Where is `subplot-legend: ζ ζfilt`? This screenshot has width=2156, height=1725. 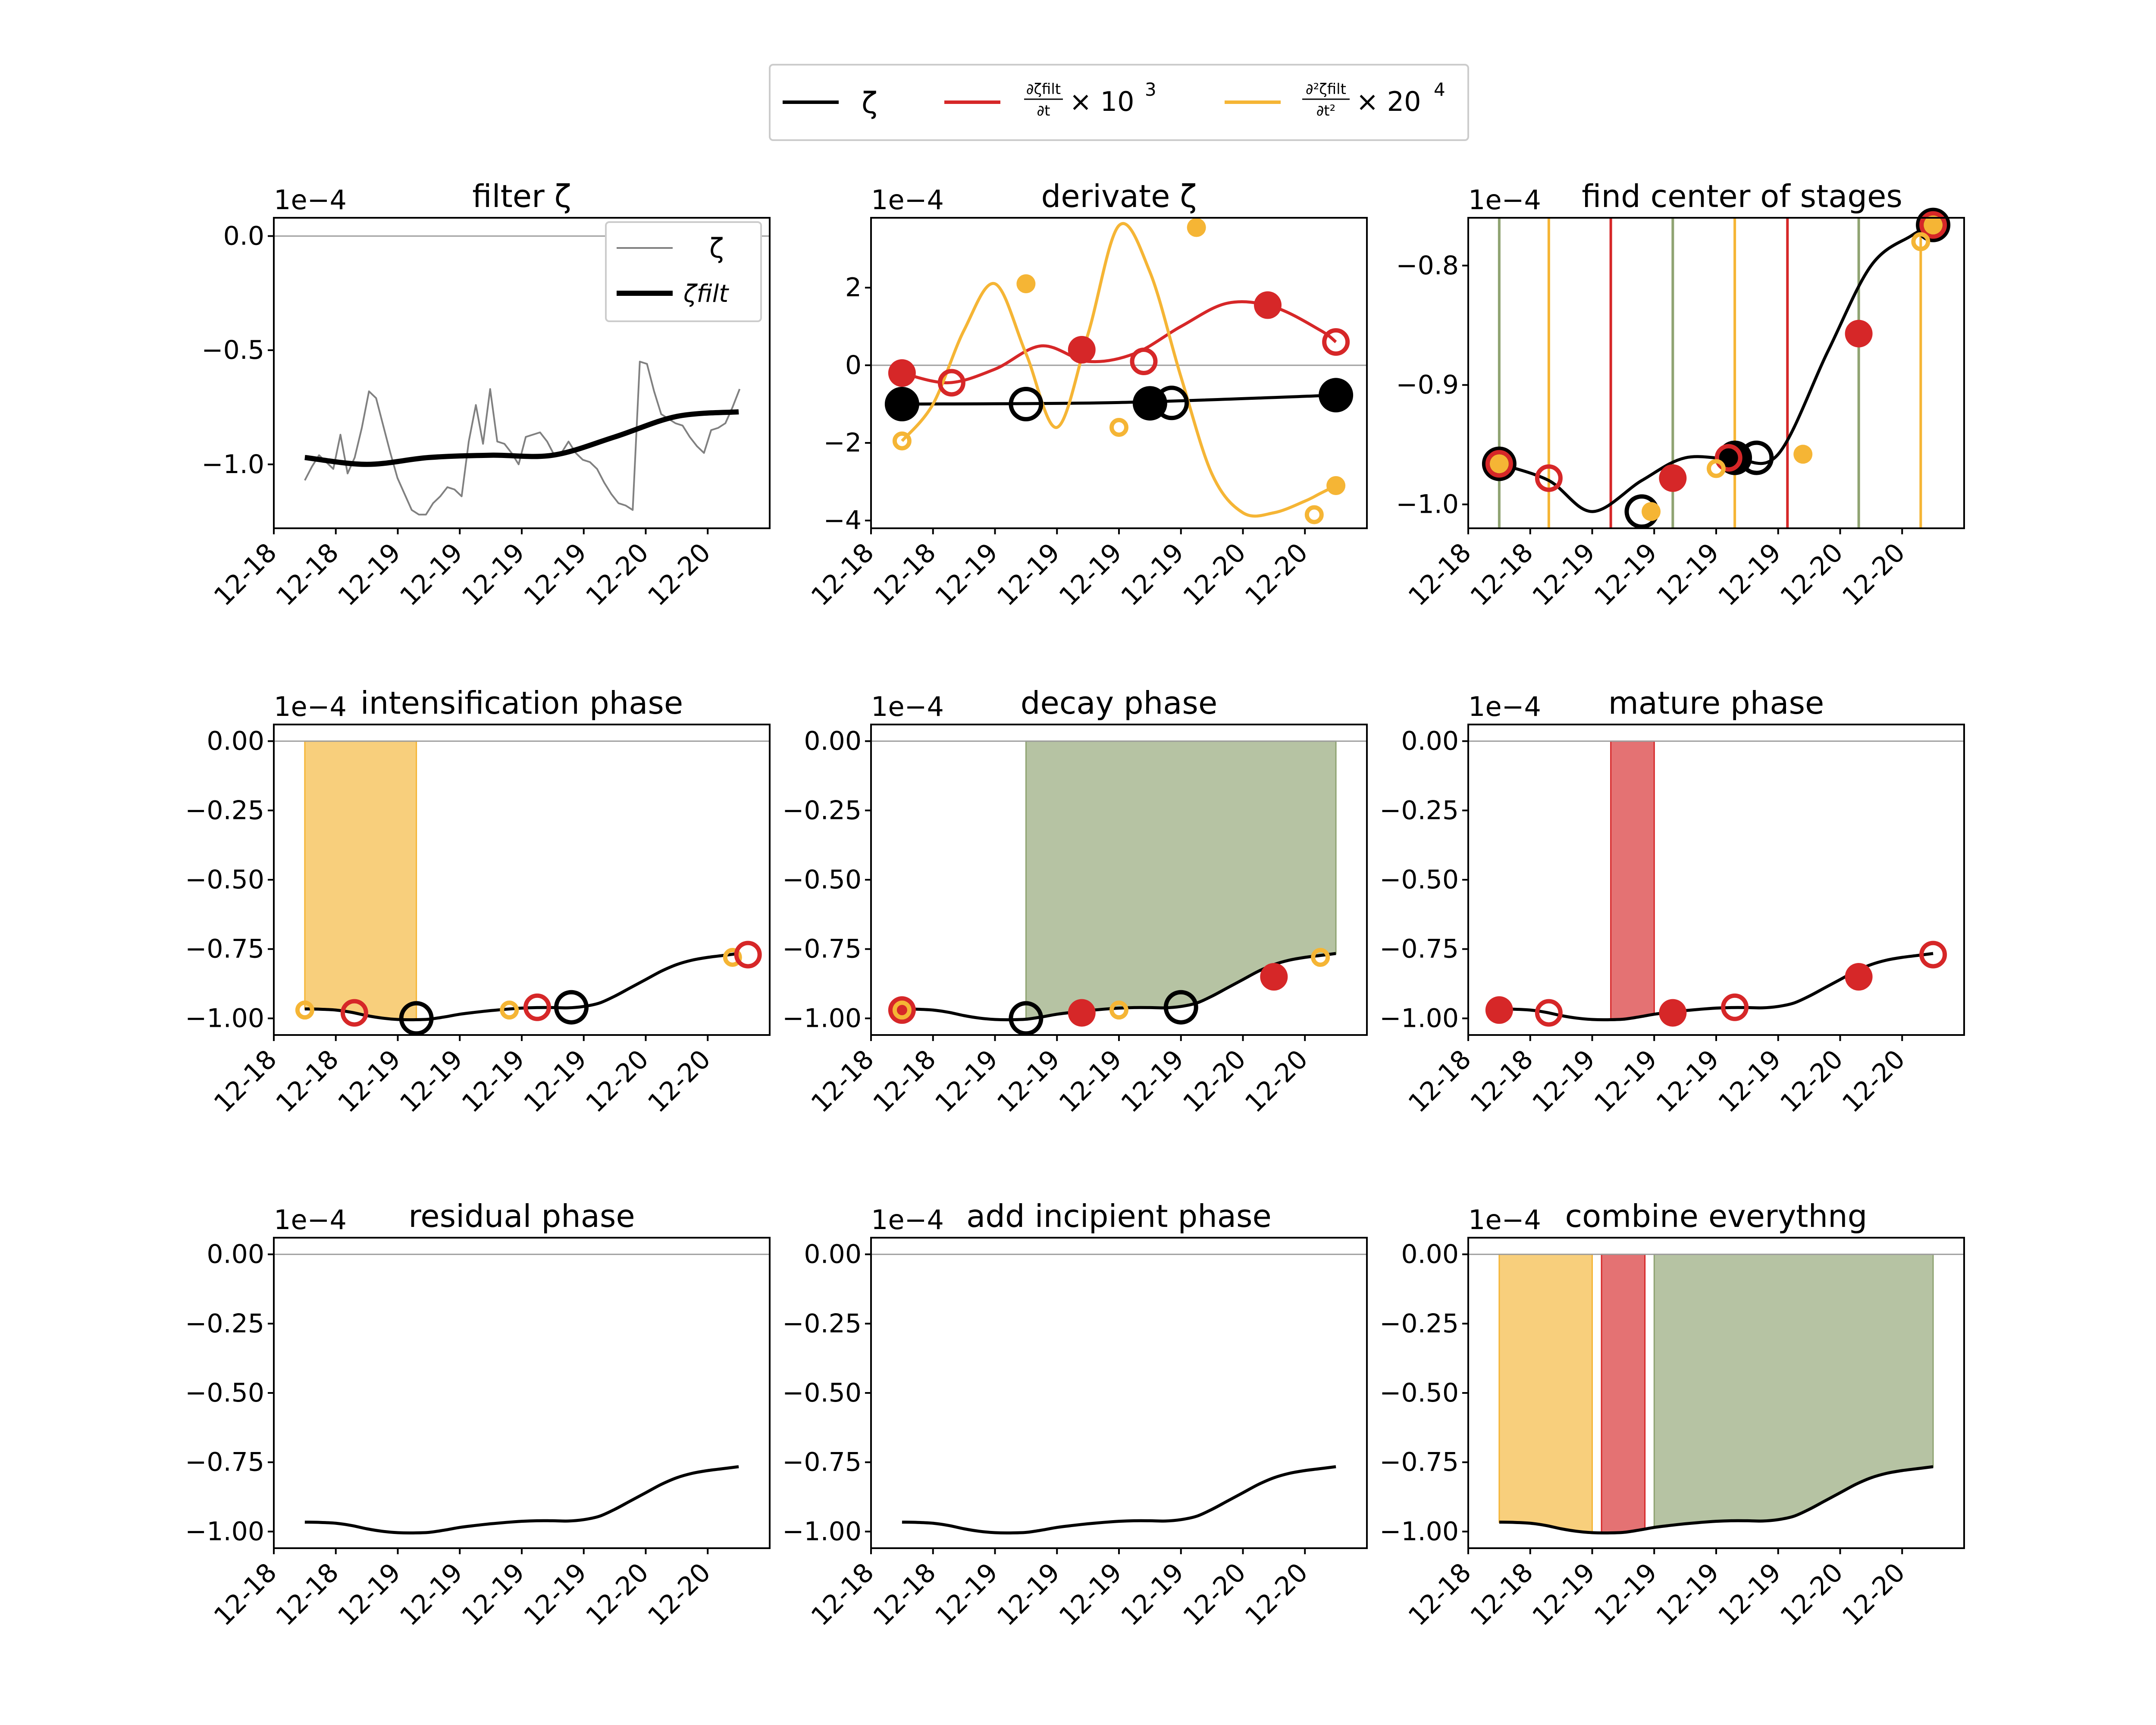 subplot-legend: ζ ζfilt is located at coordinates (683, 271).